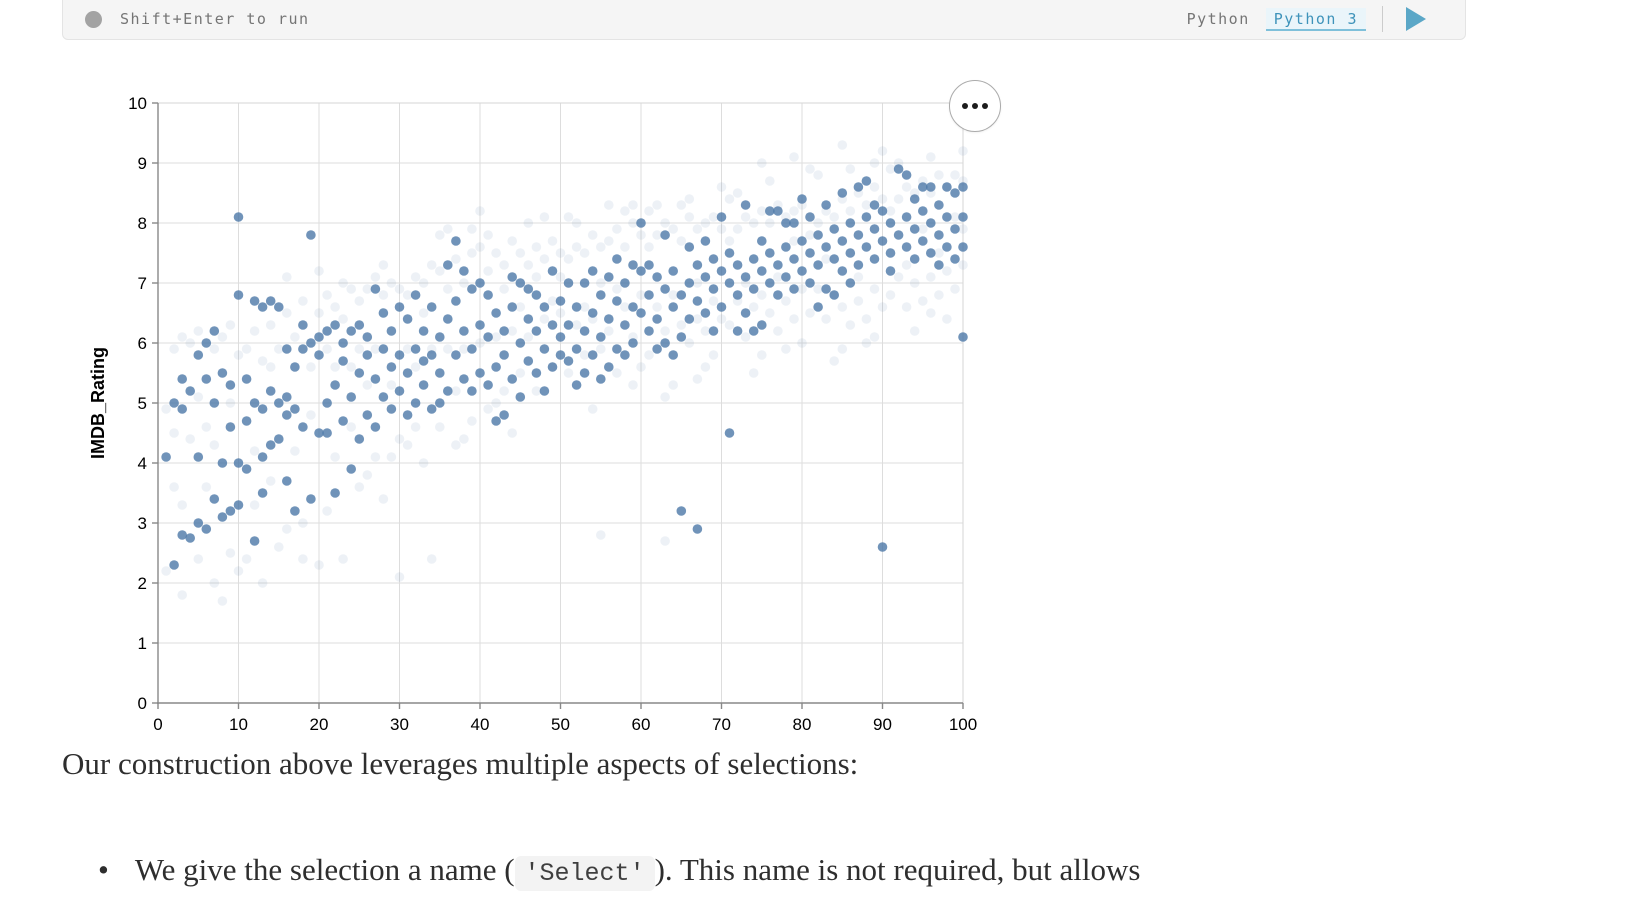 This screenshot has width=1650, height=898. What do you see at coordinates (93, 19) in the screenshot?
I see `kernel-status-icon` at bounding box center [93, 19].